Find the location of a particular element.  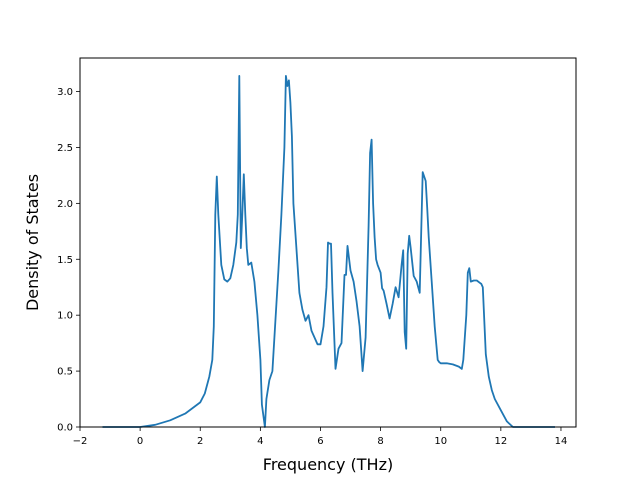

x-tick-label: 4 is located at coordinates (260, 441).